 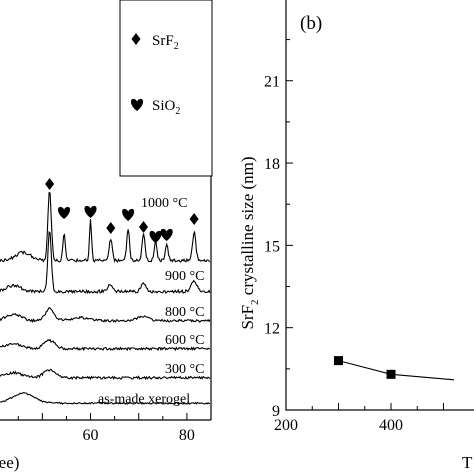 I want to click on panel-b-y-tick-label: 9, so click(x=276, y=411).